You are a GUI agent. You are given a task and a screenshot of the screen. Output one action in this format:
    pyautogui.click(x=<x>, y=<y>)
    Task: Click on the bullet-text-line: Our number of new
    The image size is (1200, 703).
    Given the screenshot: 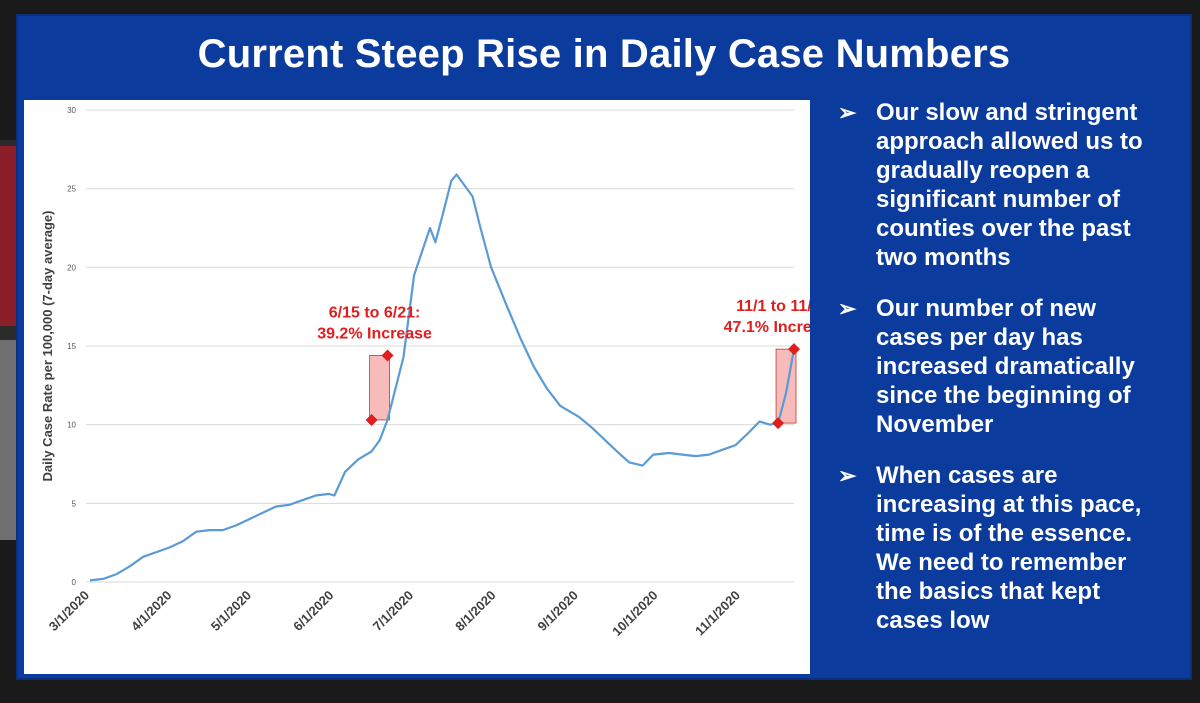 What is the action you would take?
    pyautogui.click(x=986, y=308)
    